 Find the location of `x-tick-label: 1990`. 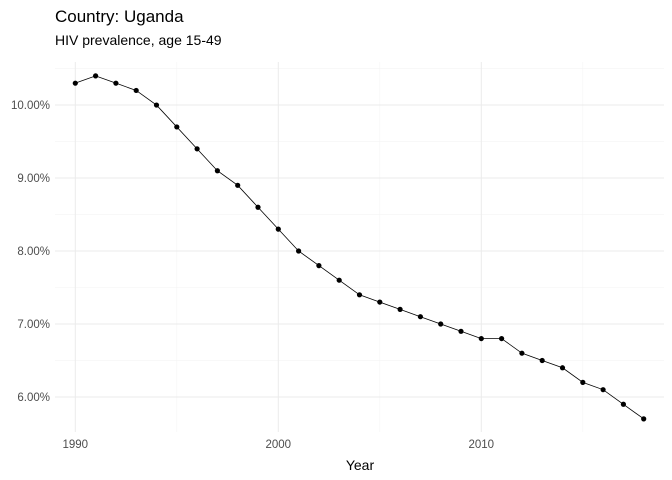

x-tick-label: 1990 is located at coordinates (76, 445).